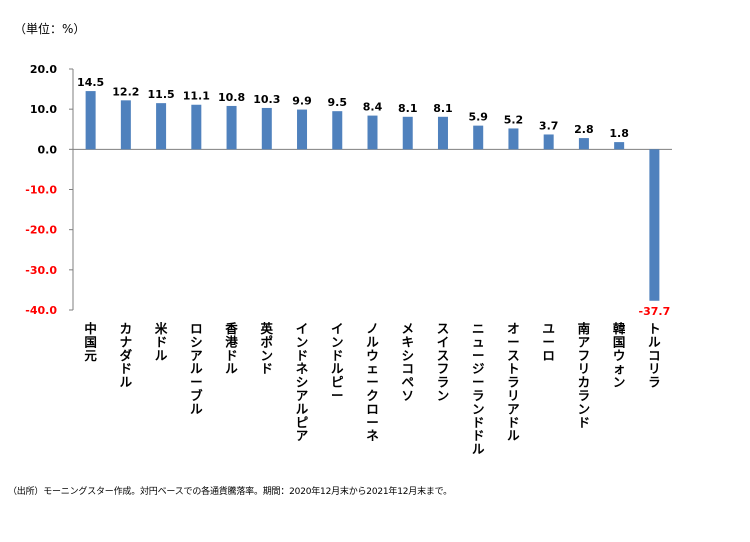  I want to click on data-label: 11.1, so click(196, 96).